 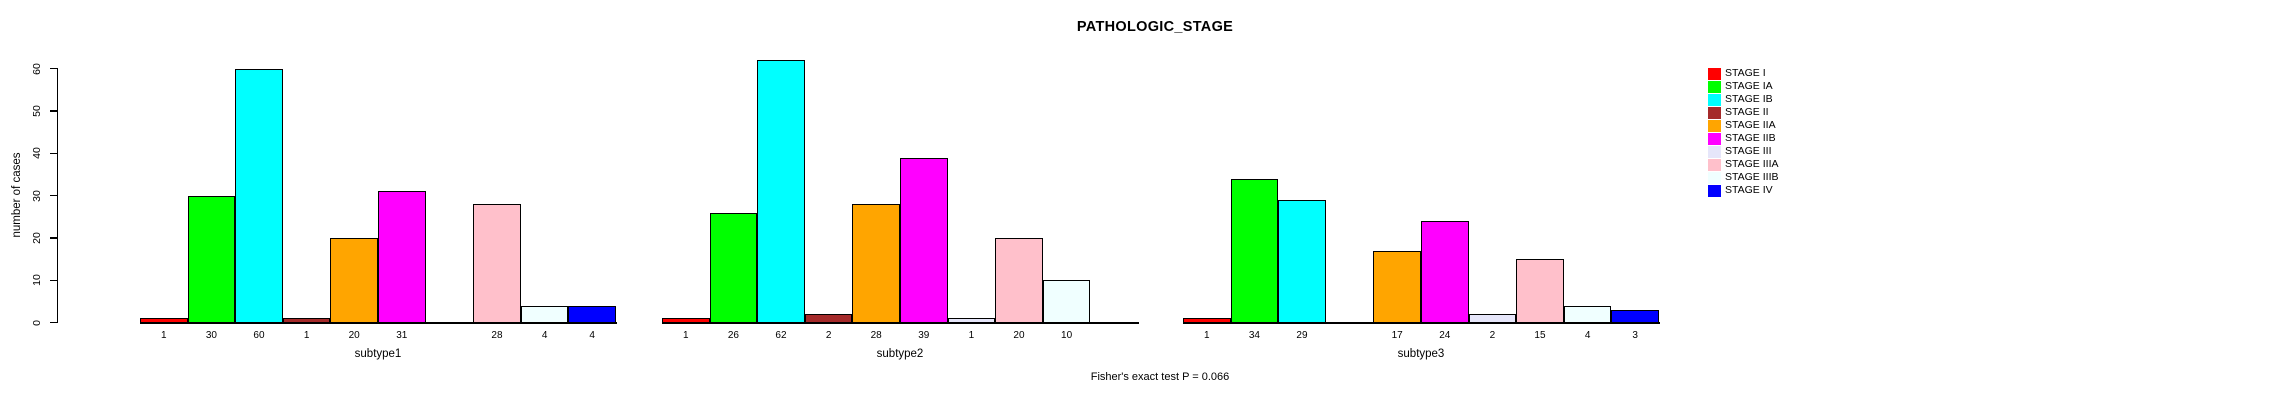 What do you see at coordinates (1540, 335) in the screenshot?
I see `bar-value-label-subtype3-stage-iiia: 15` at bounding box center [1540, 335].